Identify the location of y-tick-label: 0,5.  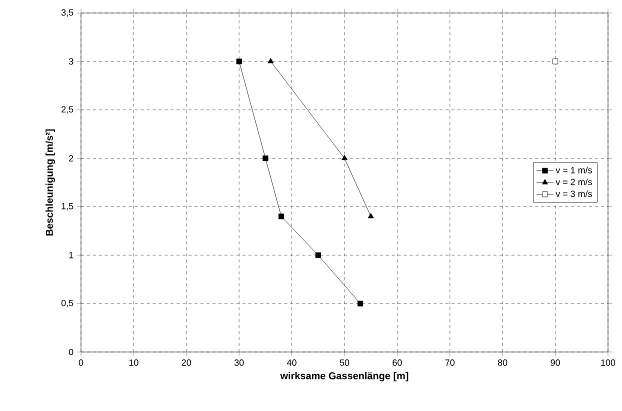
(67, 304).